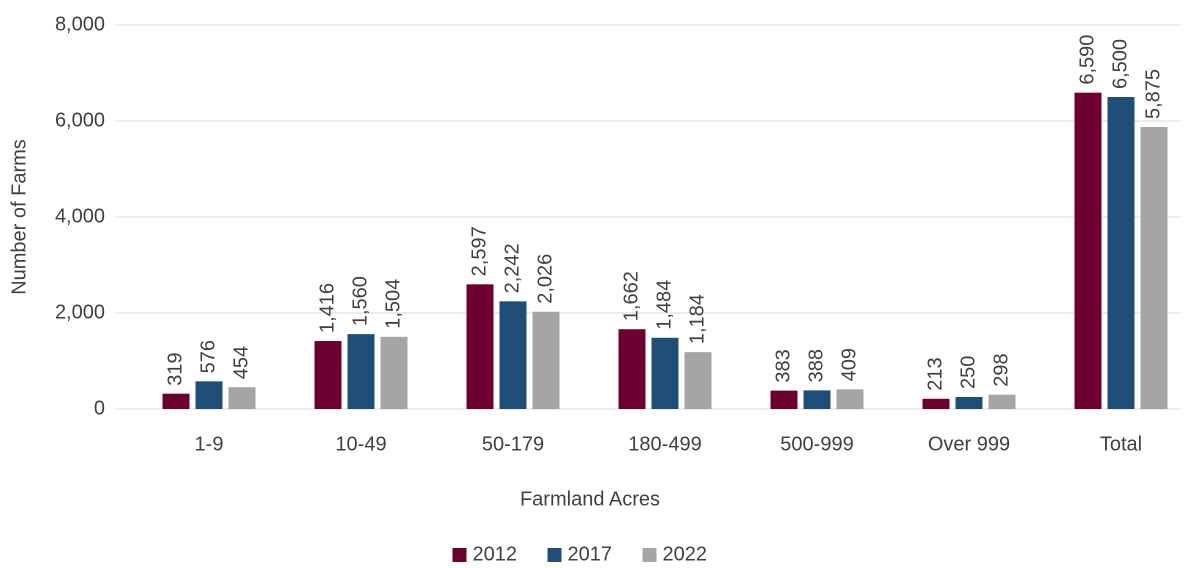 Image resolution: width=1190 pixels, height=568 pixels. I want to click on value-label: 1,662, so click(631, 296).